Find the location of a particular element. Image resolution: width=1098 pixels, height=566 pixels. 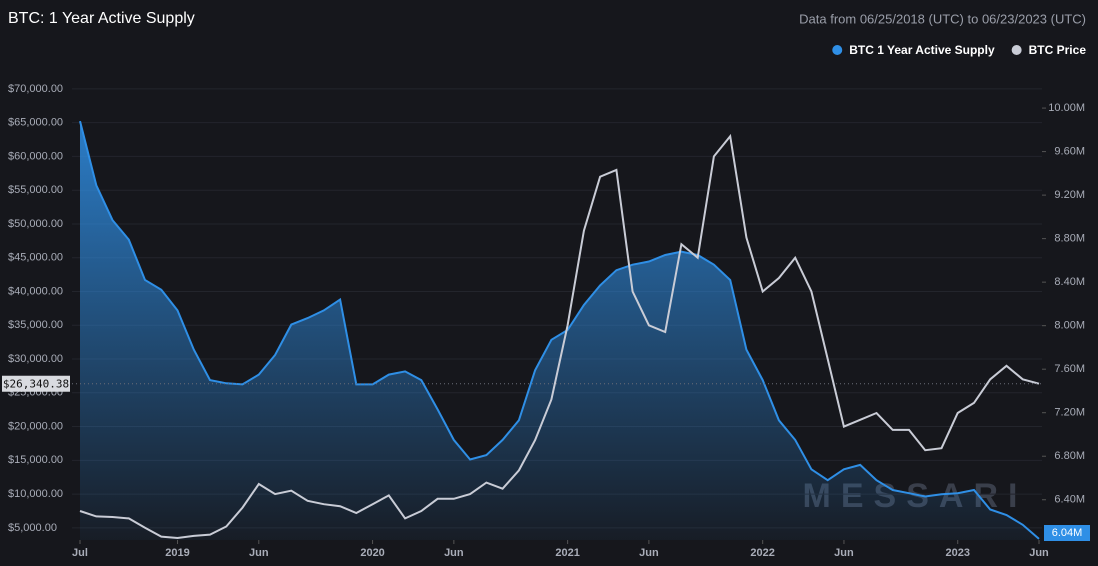

chart-title: BTC: 1 Year Active Supply is located at coordinates (101, 18).